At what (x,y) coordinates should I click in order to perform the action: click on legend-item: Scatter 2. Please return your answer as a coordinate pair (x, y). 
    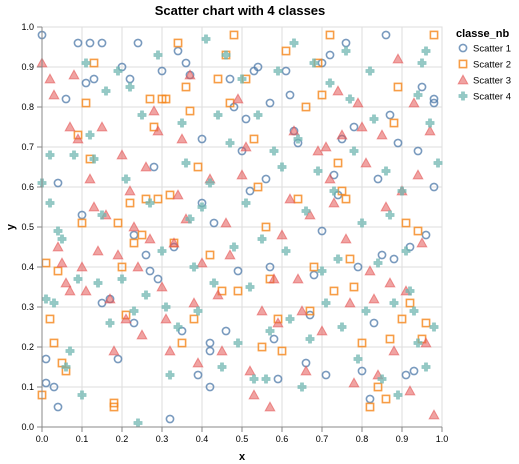
    Looking at the image, I should click on (484, 65).